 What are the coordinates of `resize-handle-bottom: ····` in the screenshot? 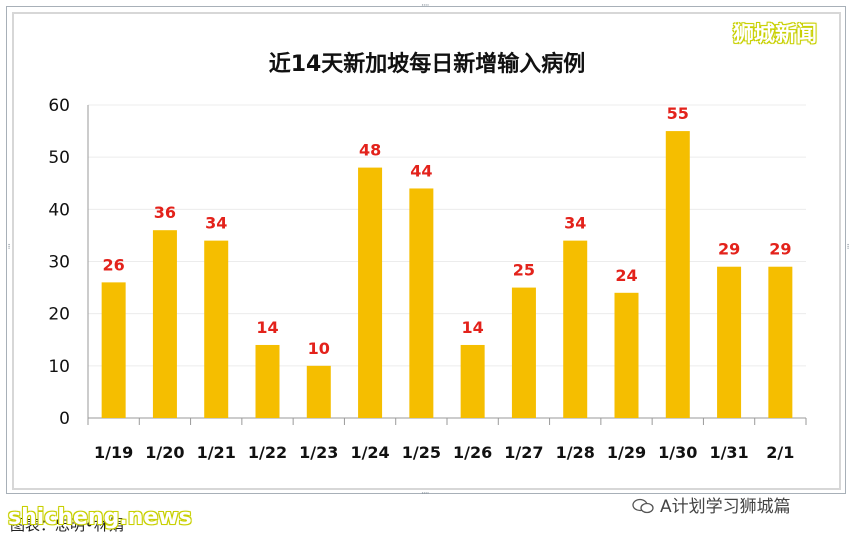 It's located at (425, 494).